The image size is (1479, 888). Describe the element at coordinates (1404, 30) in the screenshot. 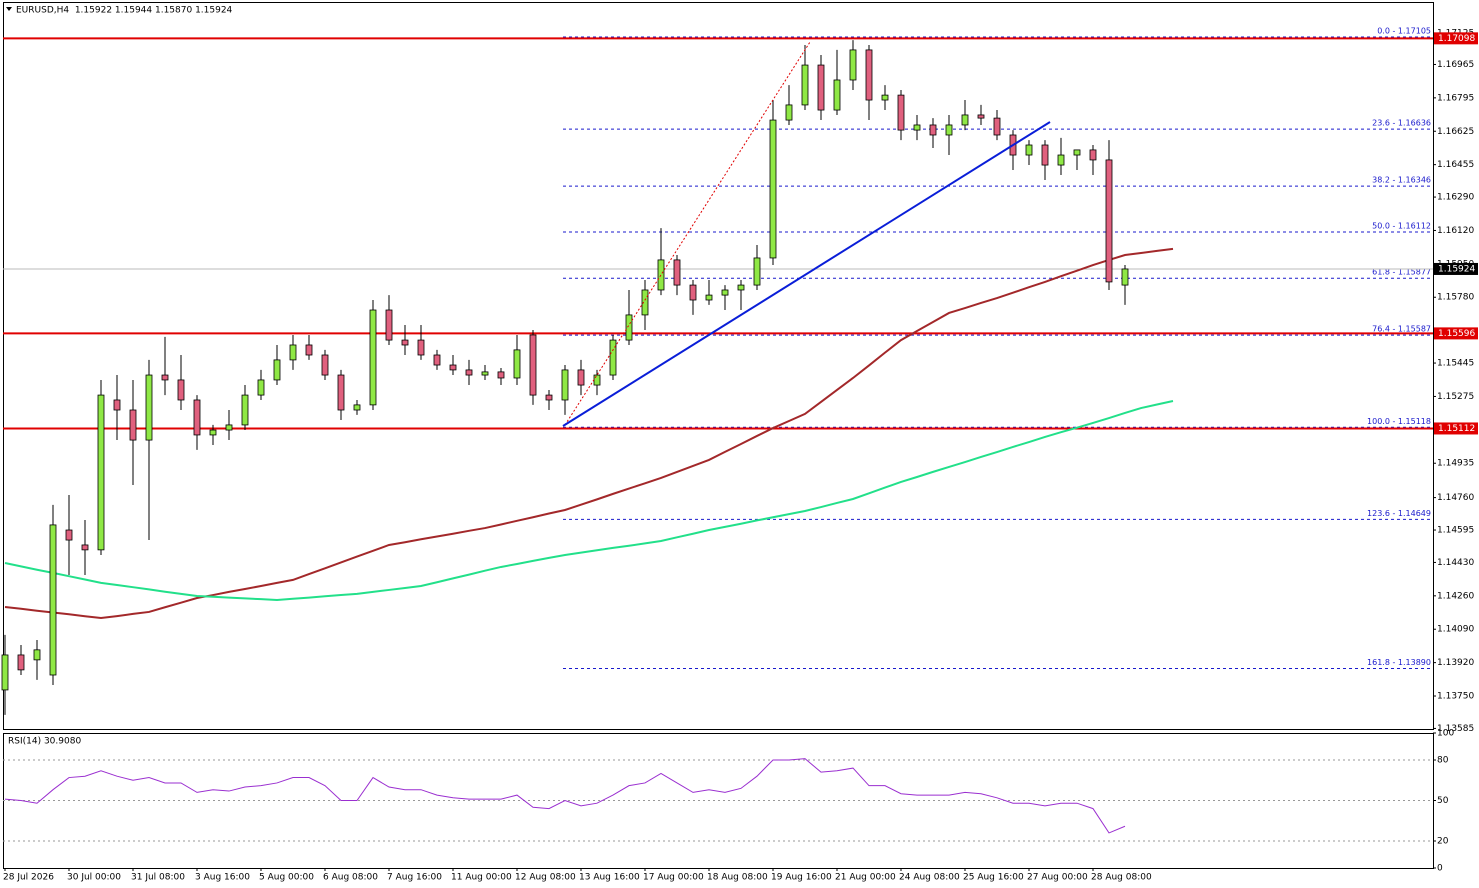

I see `fib-label: 0.0 - 1.17105` at that location.